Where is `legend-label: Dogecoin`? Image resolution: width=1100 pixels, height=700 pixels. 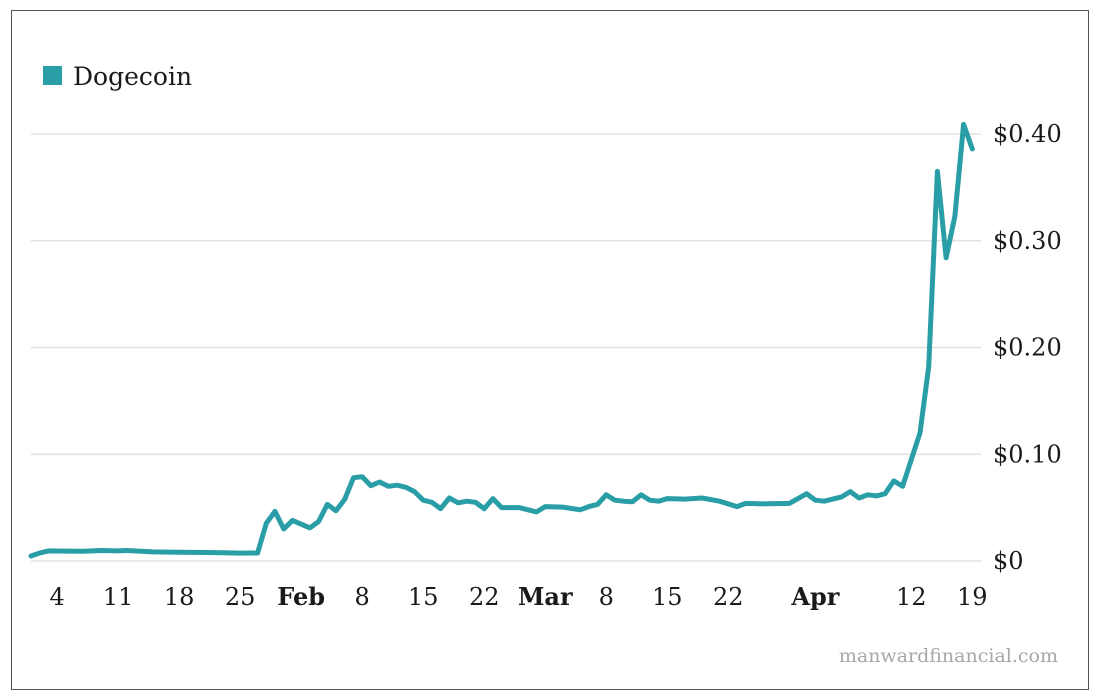 legend-label: Dogecoin is located at coordinates (132, 76).